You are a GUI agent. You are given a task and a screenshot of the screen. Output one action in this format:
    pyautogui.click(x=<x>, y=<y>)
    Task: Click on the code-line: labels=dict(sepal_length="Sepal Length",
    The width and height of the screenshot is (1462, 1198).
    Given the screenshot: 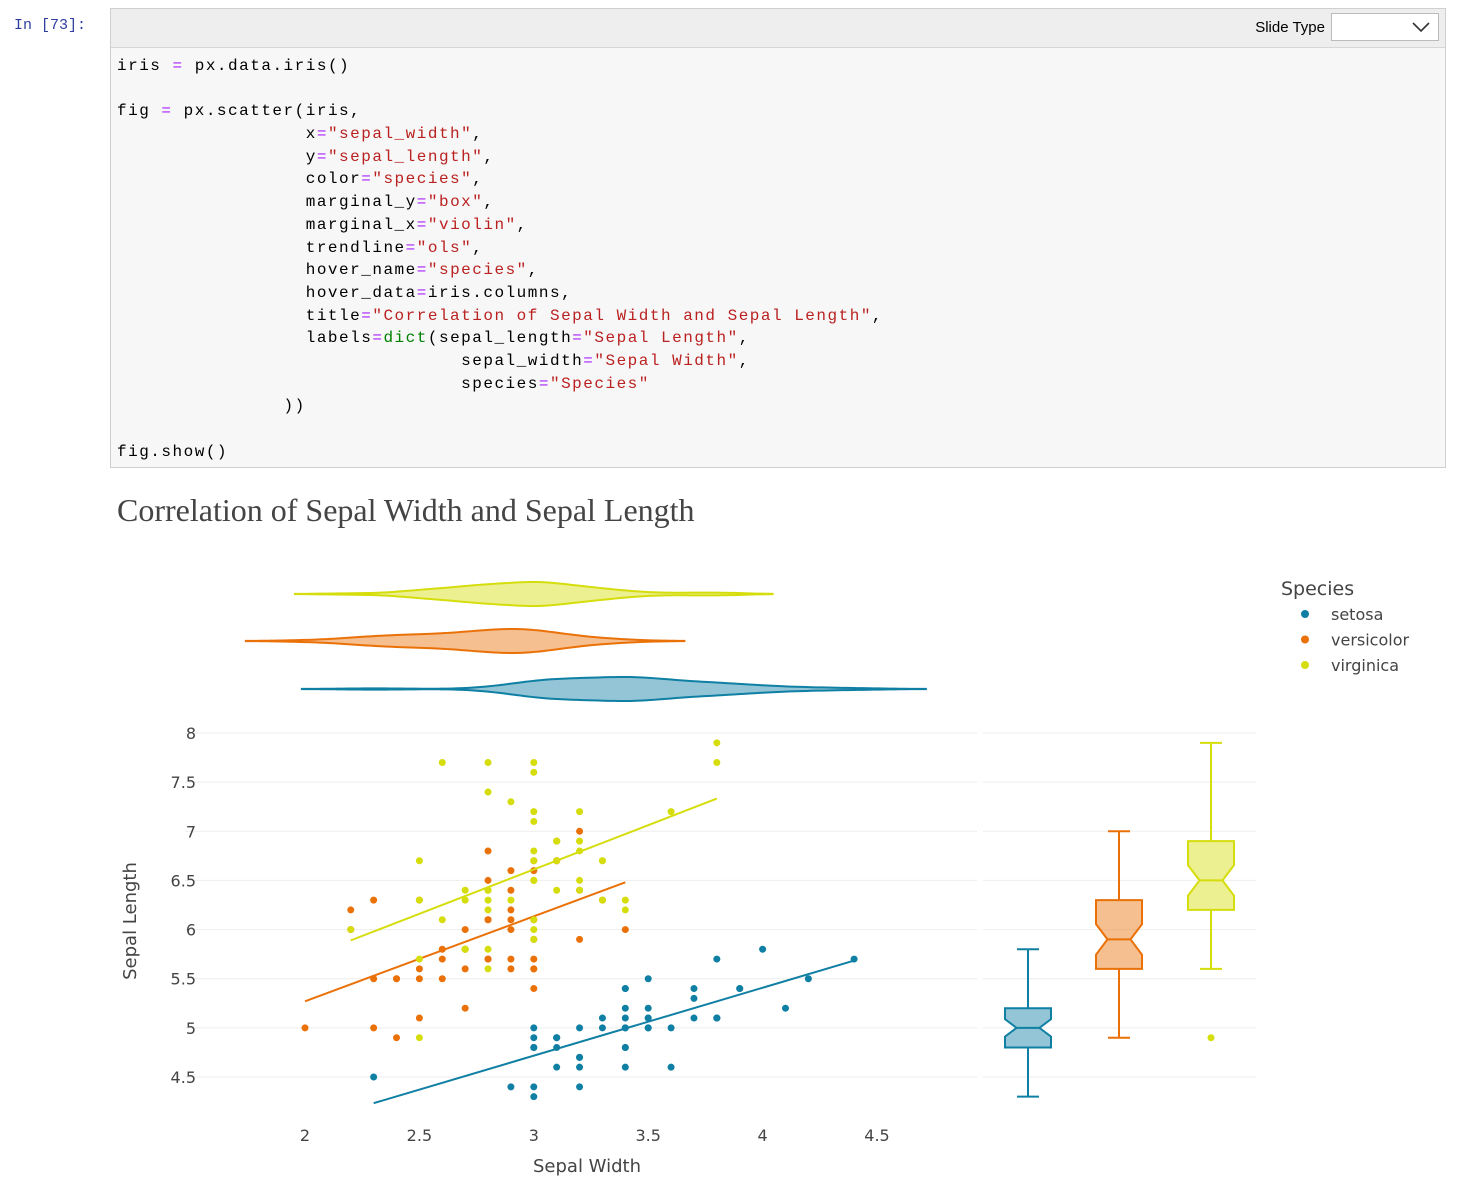 What is the action you would take?
    pyautogui.click(x=433, y=338)
    